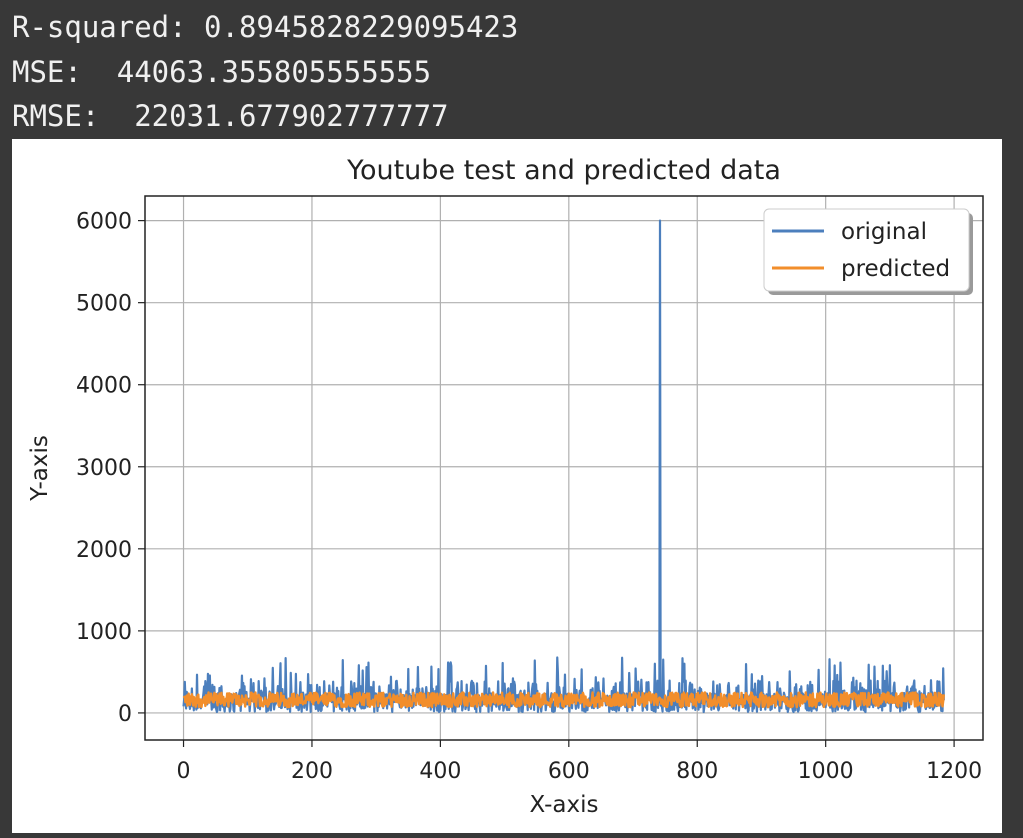 Image resolution: width=1023 pixels, height=838 pixels. I want to click on y-tick-label: 2000, so click(104, 550).